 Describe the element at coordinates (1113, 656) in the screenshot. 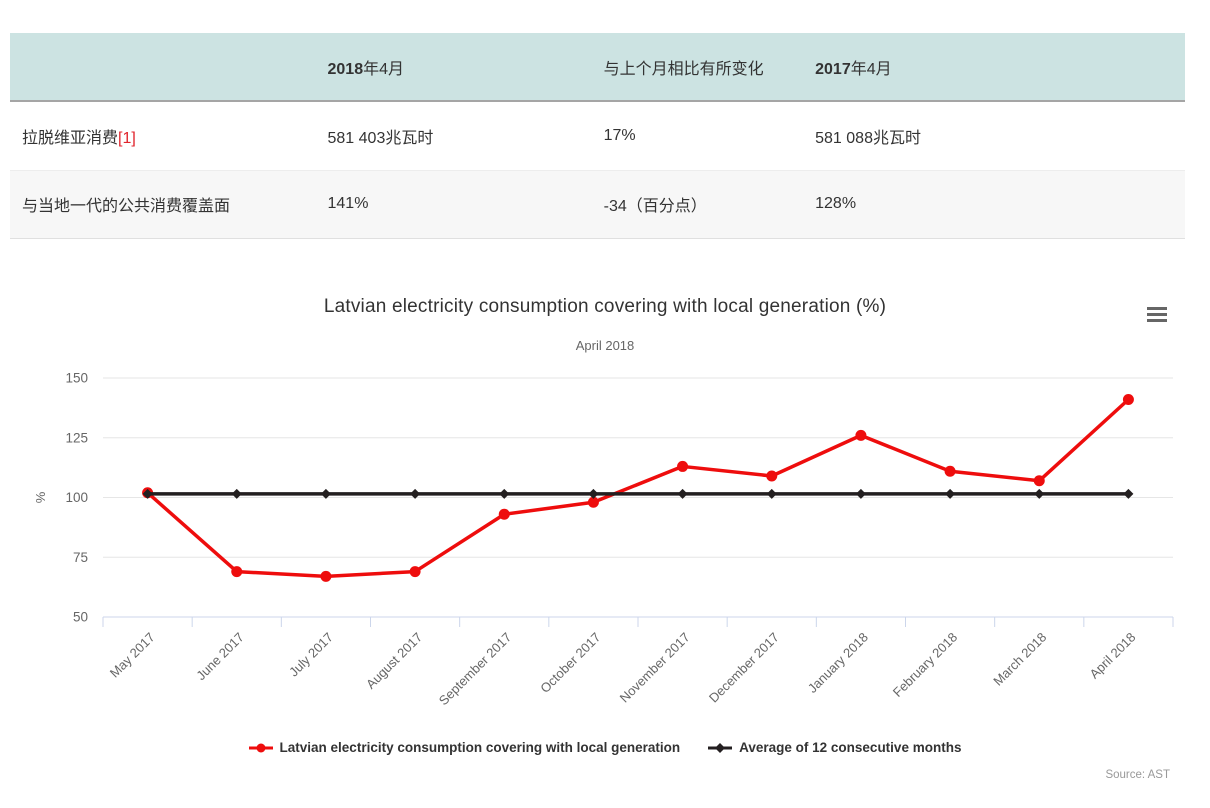

I see `x-axis-category-label: April 2018` at that location.